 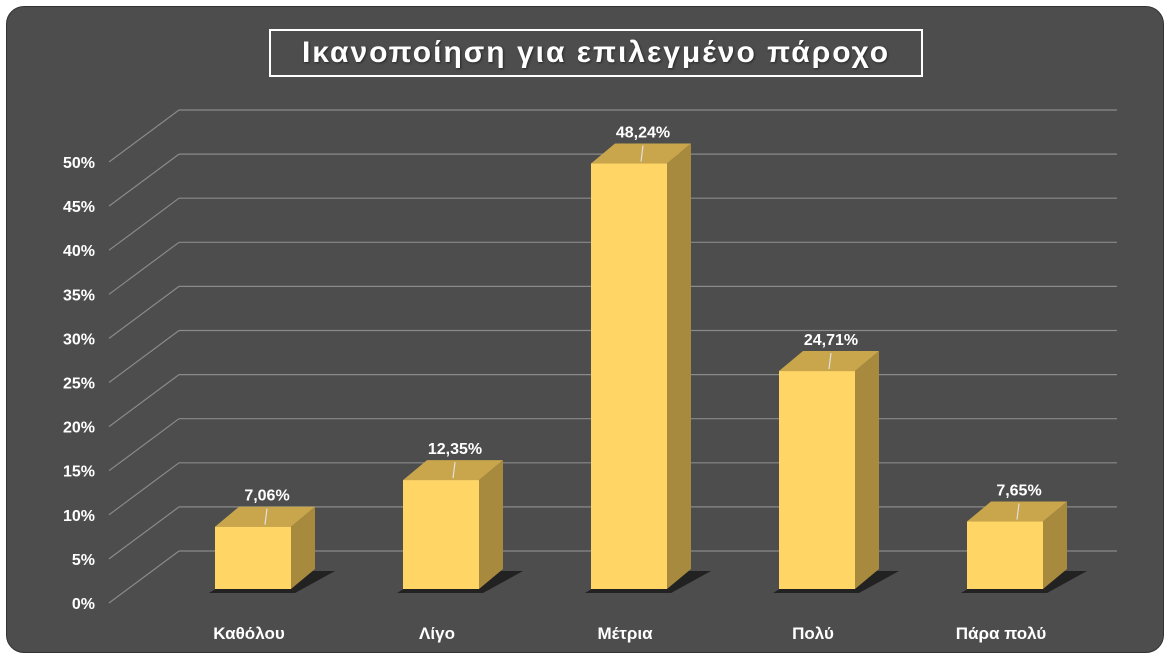 I want to click on y-tick-label: 45%, so click(x=79, y=207).